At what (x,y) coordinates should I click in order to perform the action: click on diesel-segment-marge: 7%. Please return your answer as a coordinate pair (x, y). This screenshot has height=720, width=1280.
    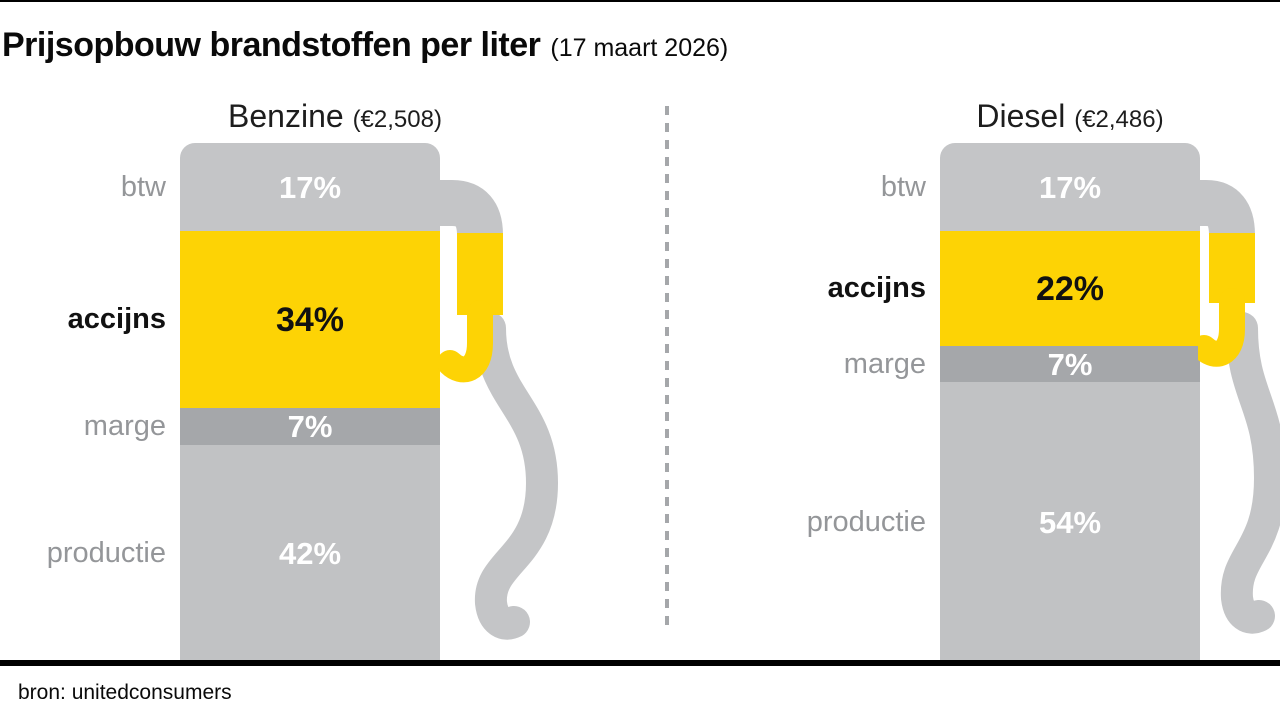
    Looking at the image, I should click on (1070, 364).